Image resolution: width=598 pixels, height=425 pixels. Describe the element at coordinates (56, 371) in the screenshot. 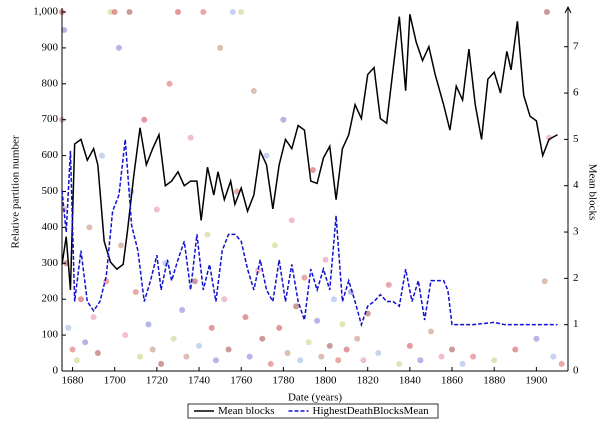

I see `y-tick-label: 0` at that location.